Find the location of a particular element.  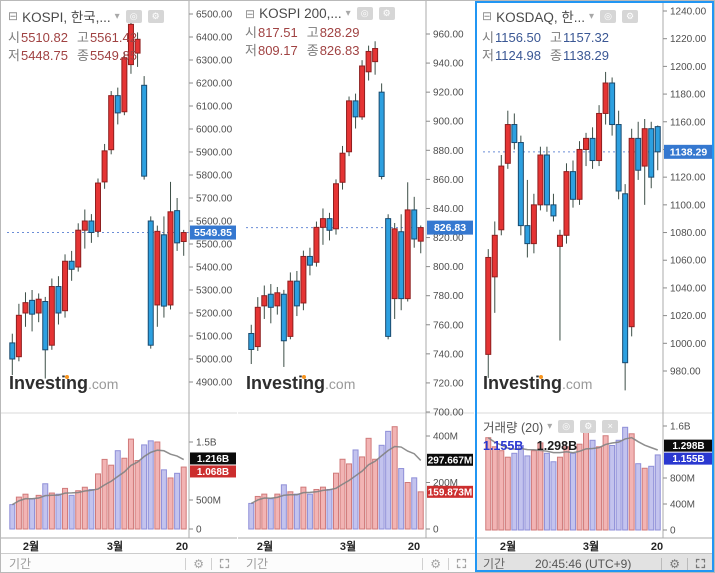

svg-text: 6100.00 is located at coordinates (214, 107).